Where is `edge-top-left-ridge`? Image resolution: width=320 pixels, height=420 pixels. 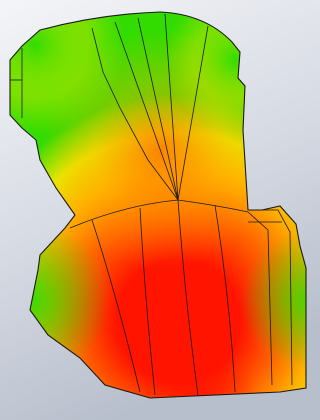
edge-top-left-ridge is located at coordinates (135, 114).